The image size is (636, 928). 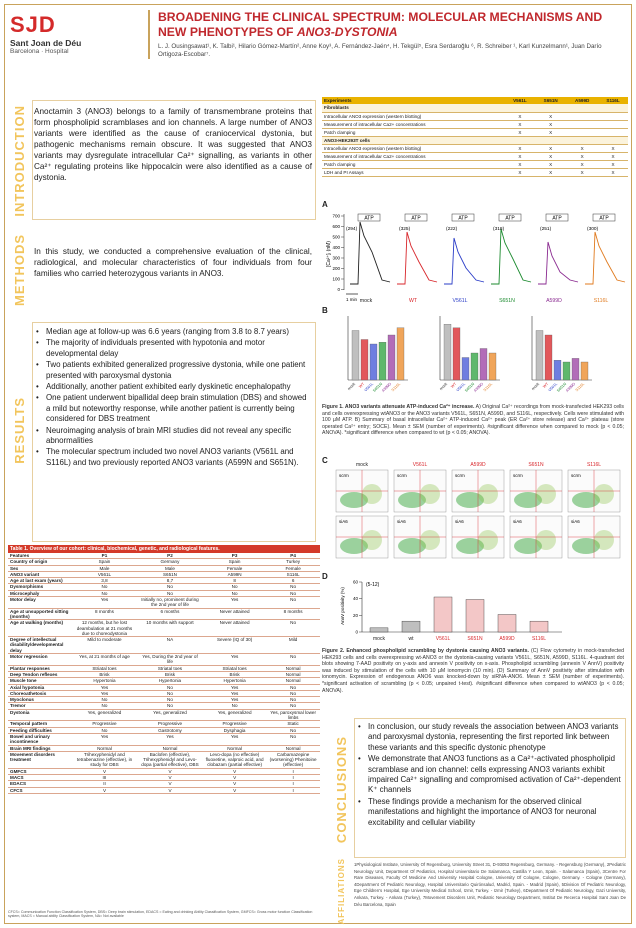 I want to click on trace-name: WT, so click(x=413, y=301).